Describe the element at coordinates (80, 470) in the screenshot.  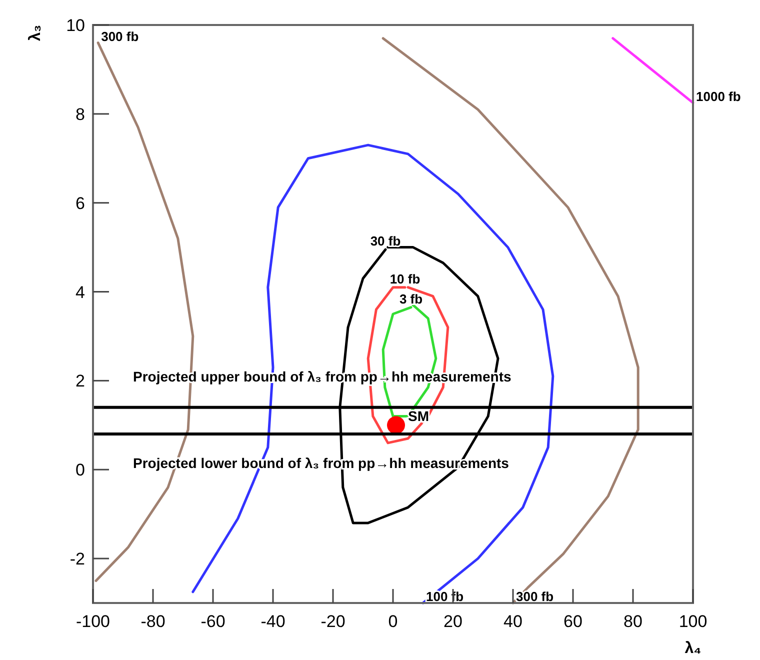
I see `y-tick-label: 0` at that location.